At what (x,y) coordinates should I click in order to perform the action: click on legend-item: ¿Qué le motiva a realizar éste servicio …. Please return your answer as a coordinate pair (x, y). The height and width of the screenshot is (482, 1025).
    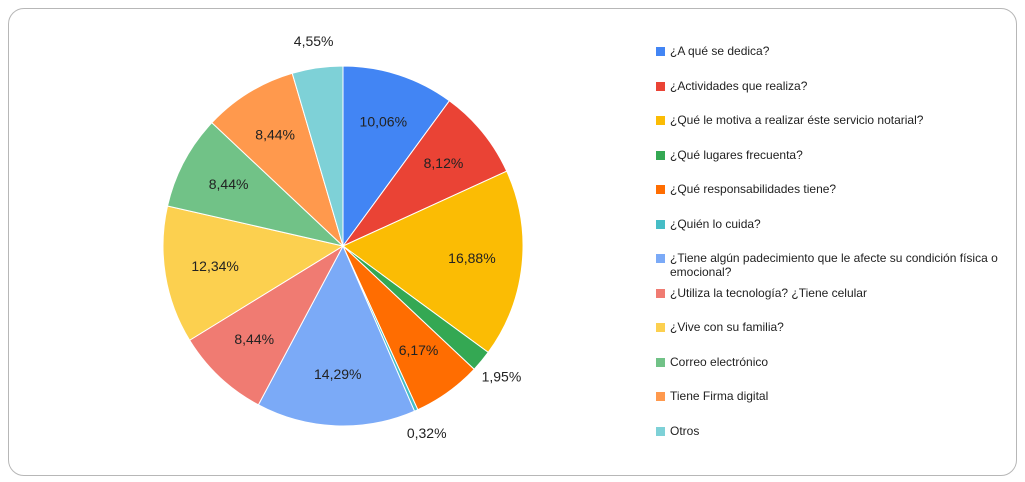
    Looking at the image, I should click on (836, 130).